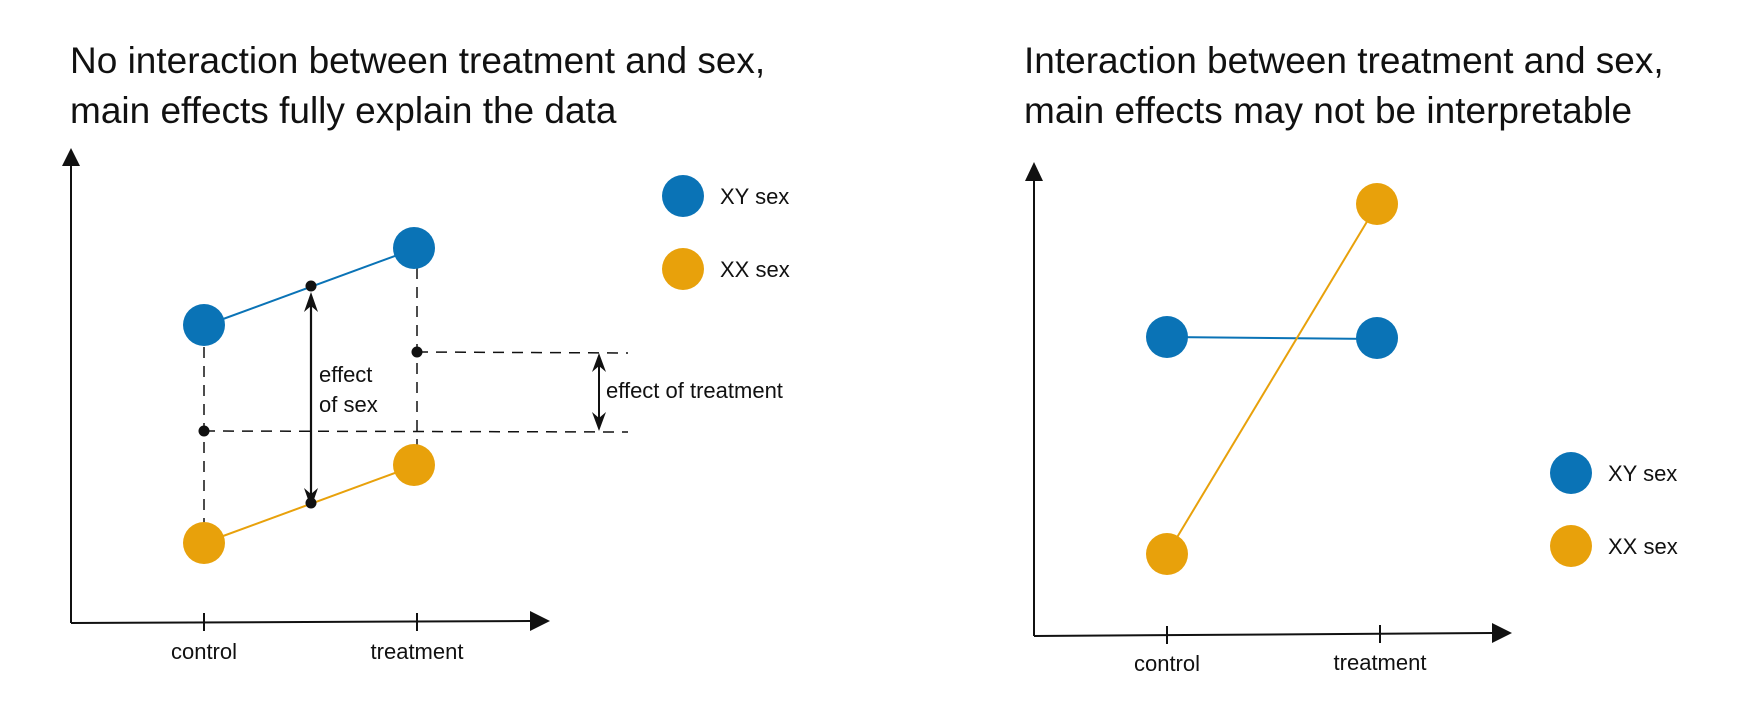 Image resolution: width=1745 pixels, height=713 pixels. Describe the element at coordinates (1380, 662) in the screenshot. I see `right-tick-label-treatment: treatment` at that location.